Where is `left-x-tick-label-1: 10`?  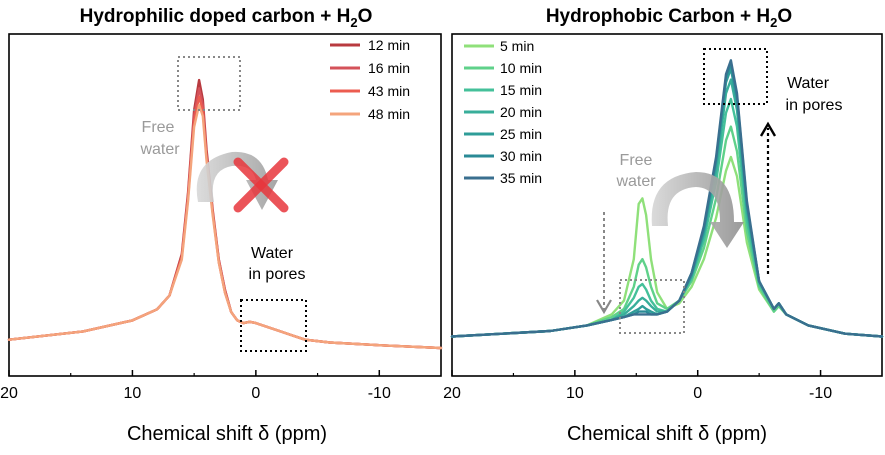 left-x-tick-label-1: 10 is located at coordinates (133, 393).